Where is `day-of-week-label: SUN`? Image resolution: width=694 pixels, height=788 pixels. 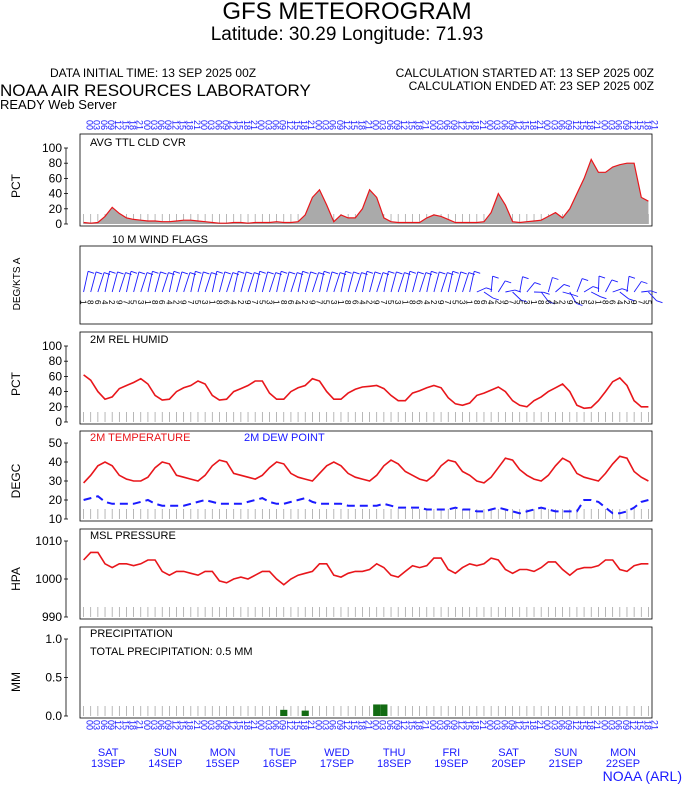
day-of-week-label: SUN is located at coordinates (565, 753).